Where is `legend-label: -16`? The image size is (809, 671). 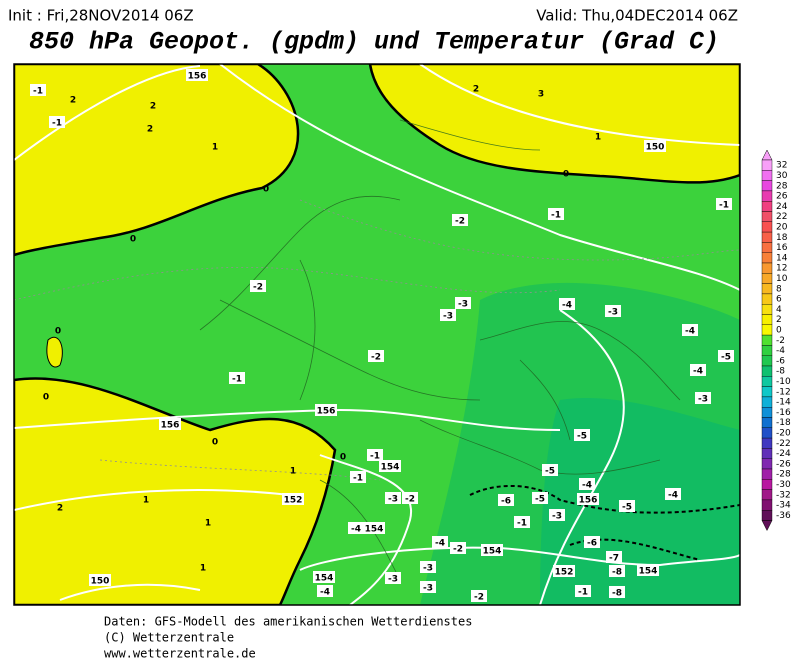 legend-label: -16 is located at coordinates (783, 413).